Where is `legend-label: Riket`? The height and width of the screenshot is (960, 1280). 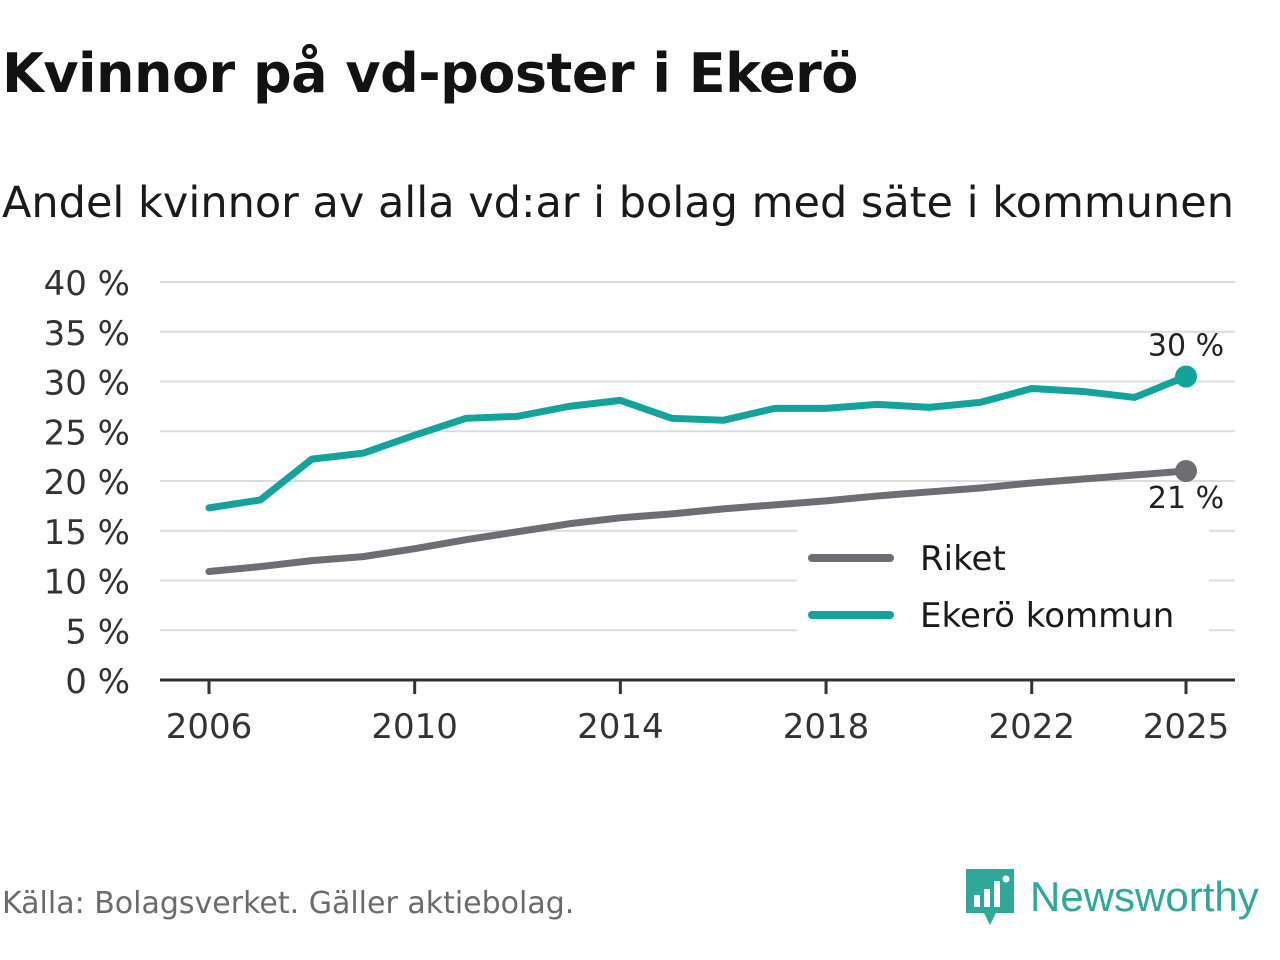 legend-label: Riket is located at coordinates (963, 559).